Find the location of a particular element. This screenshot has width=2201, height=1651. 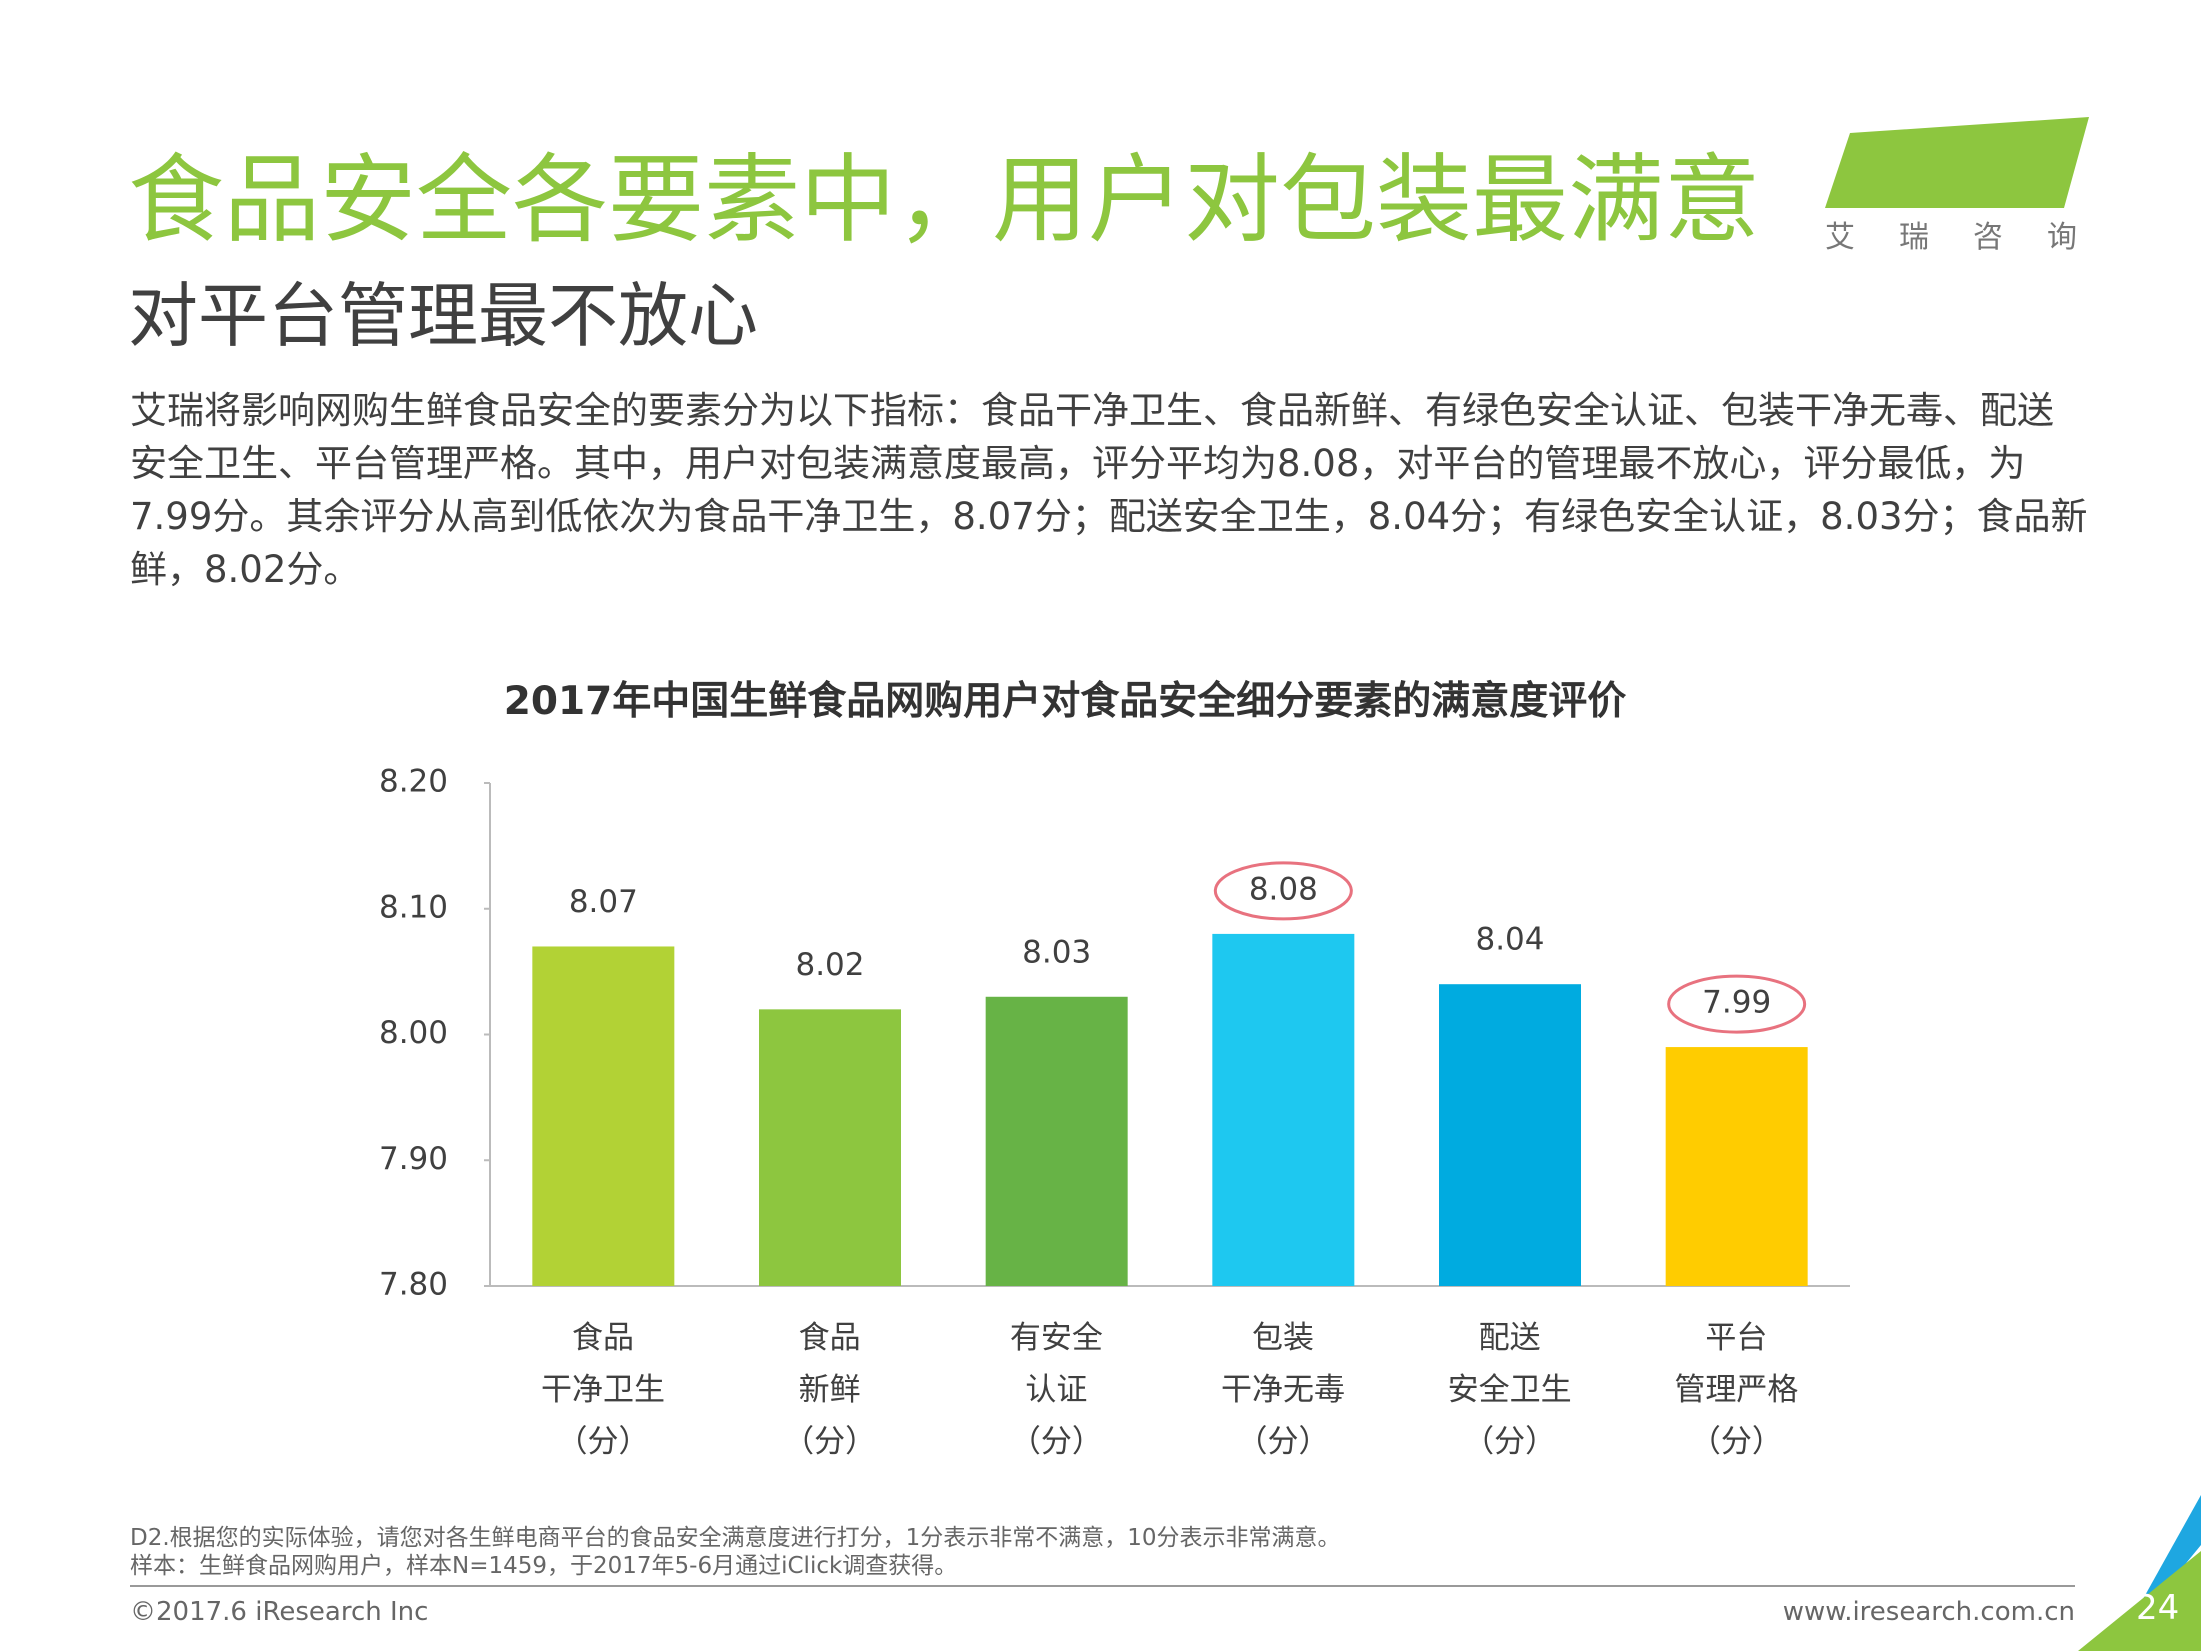

subtitle: 对平台管理最不放心 is located at coordinates (443, 316).